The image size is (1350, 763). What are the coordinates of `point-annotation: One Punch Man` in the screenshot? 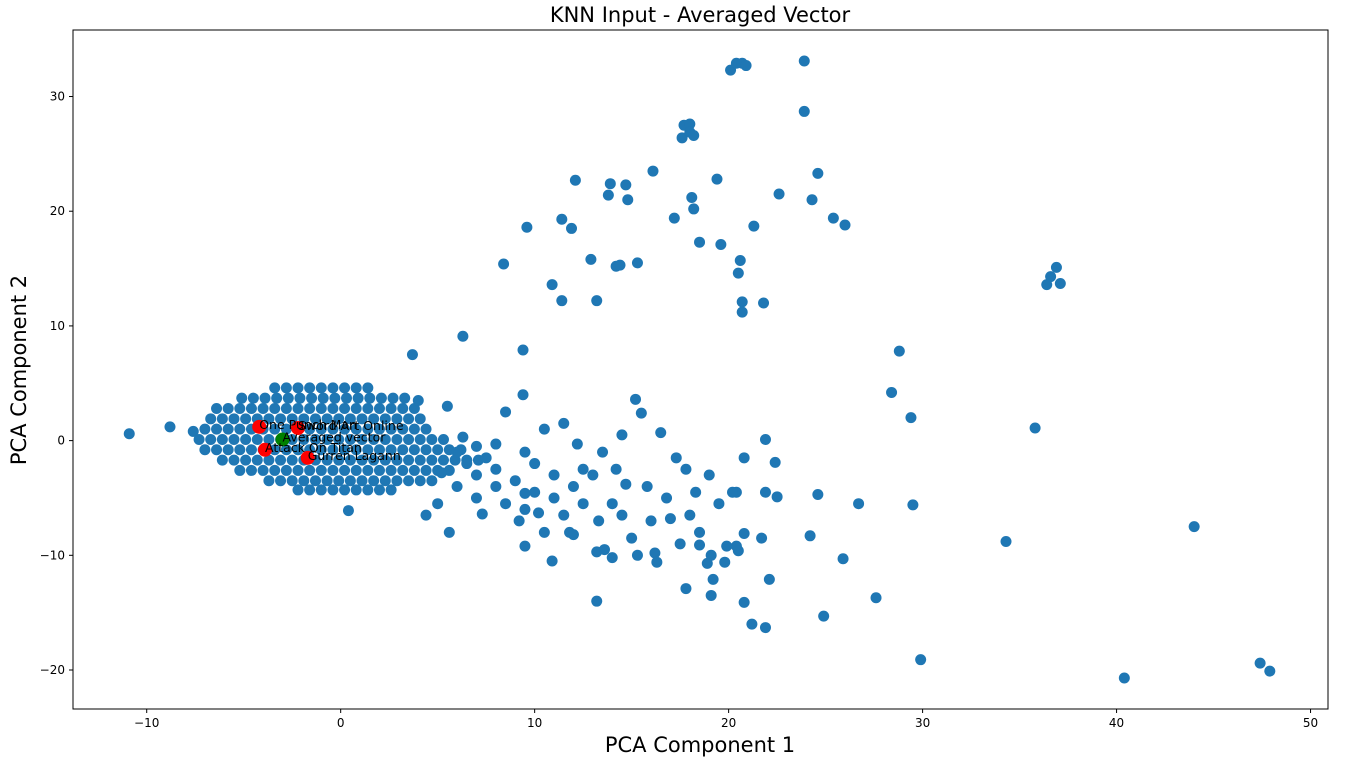 It's located at (308, 424).